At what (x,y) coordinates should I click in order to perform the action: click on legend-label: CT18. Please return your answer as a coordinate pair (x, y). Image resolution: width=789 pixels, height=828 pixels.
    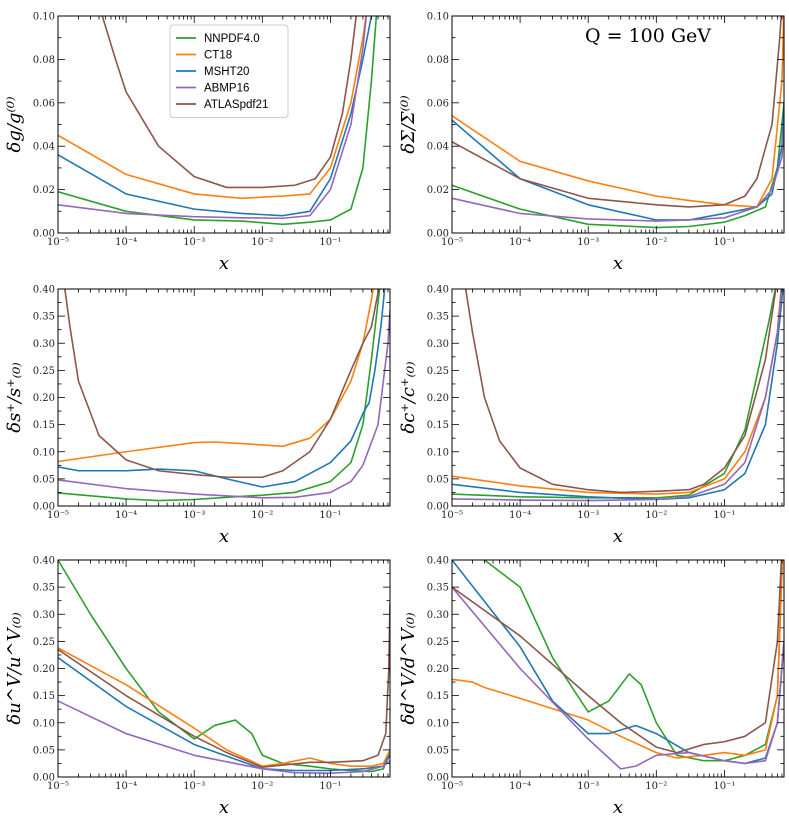
    Looking at the image, I should click on (218, 56).